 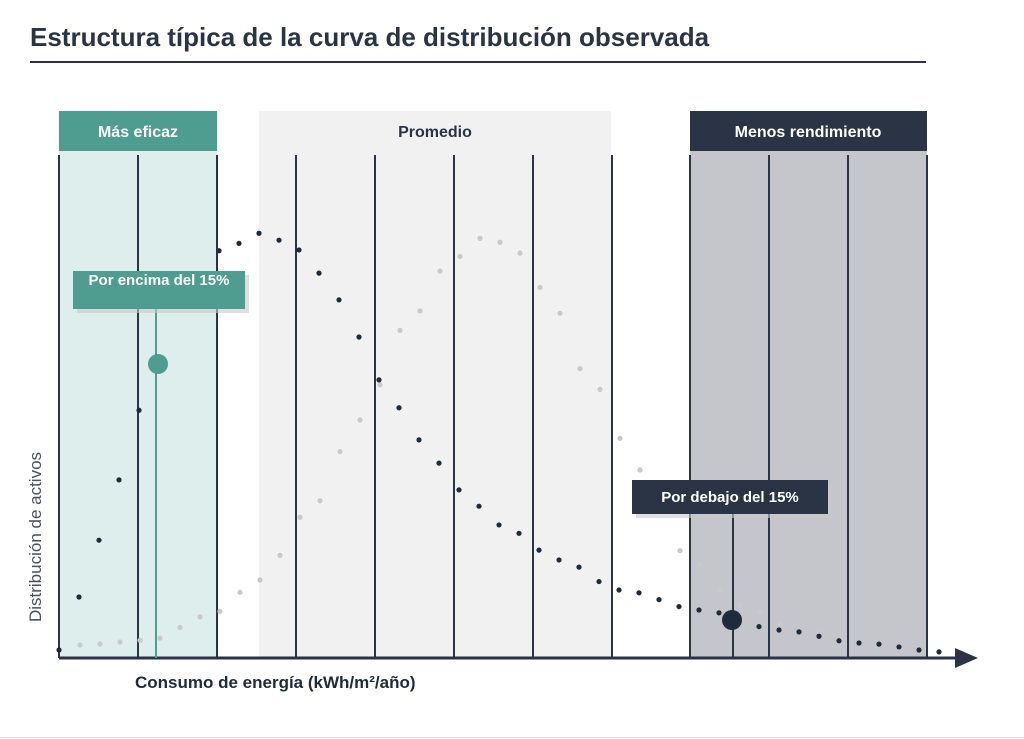 I want to click on zone-average-header, so click(x=435, y=131).